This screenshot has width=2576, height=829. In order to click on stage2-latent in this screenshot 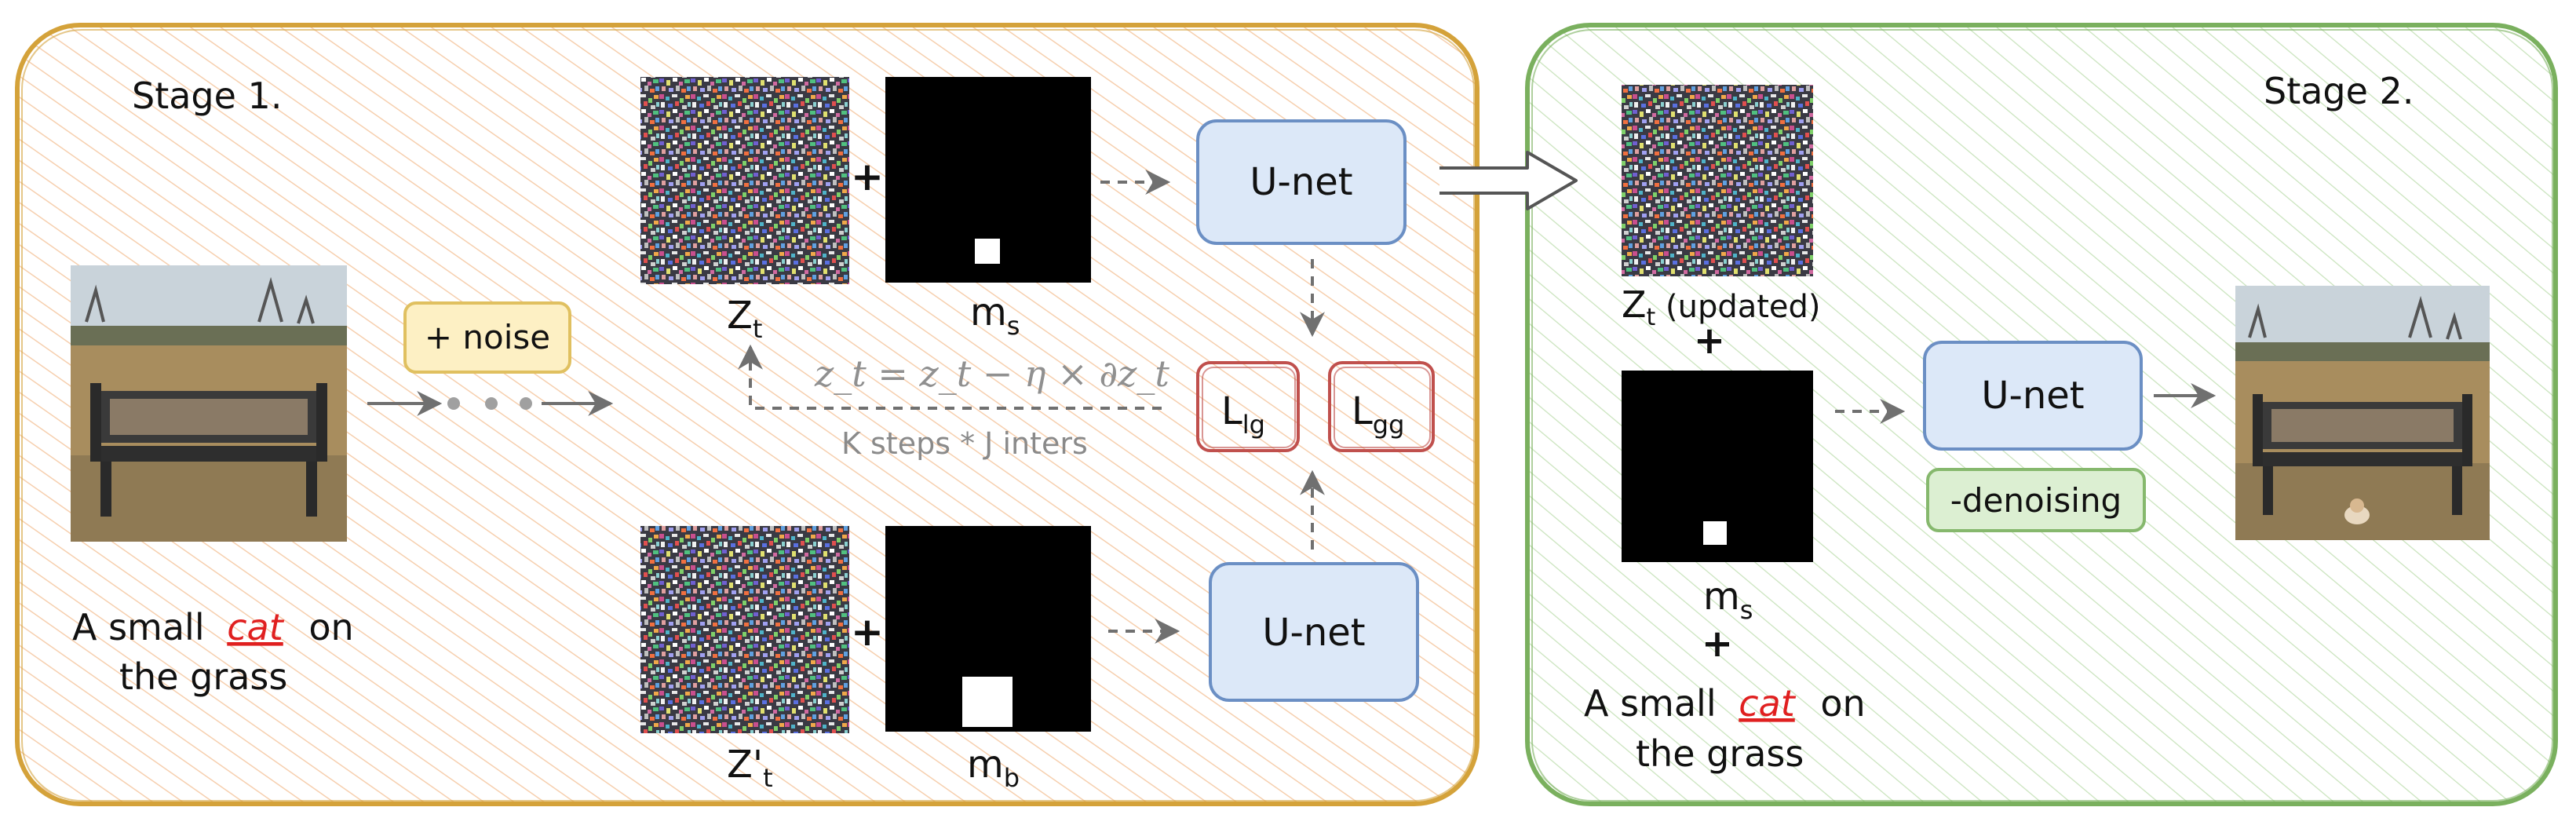, I will do `click(1718, 180)`.